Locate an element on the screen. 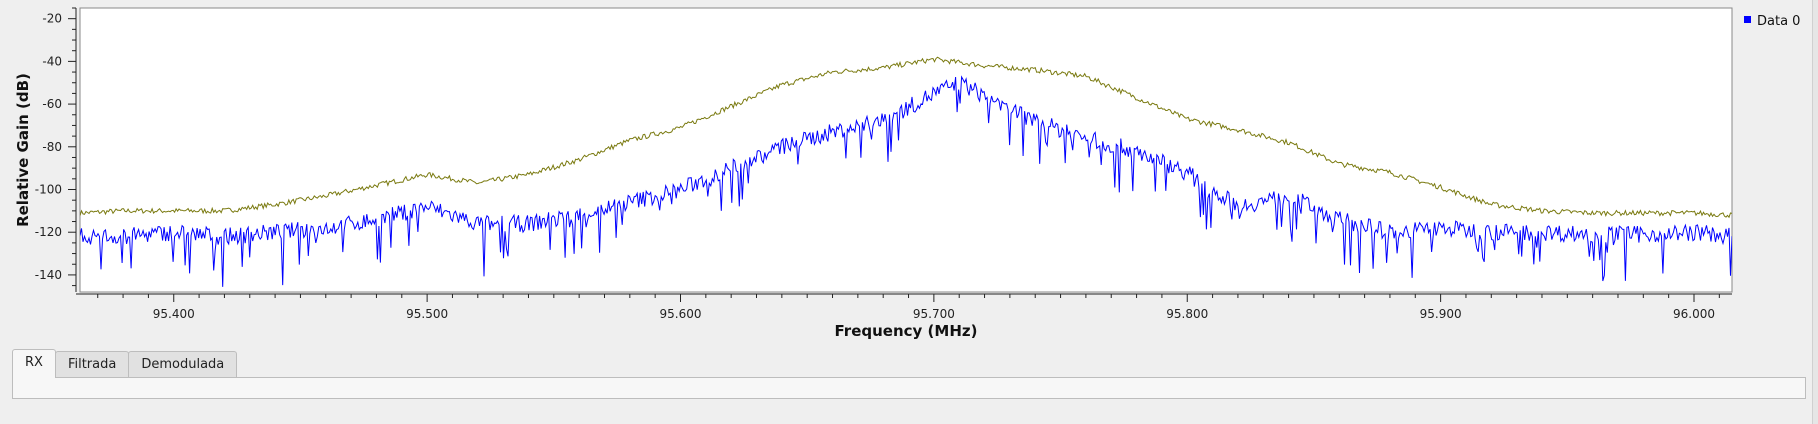 This screenshot has width=1818, height=424. x-tick-label: 95.600 is located at coordinates (680, 314).